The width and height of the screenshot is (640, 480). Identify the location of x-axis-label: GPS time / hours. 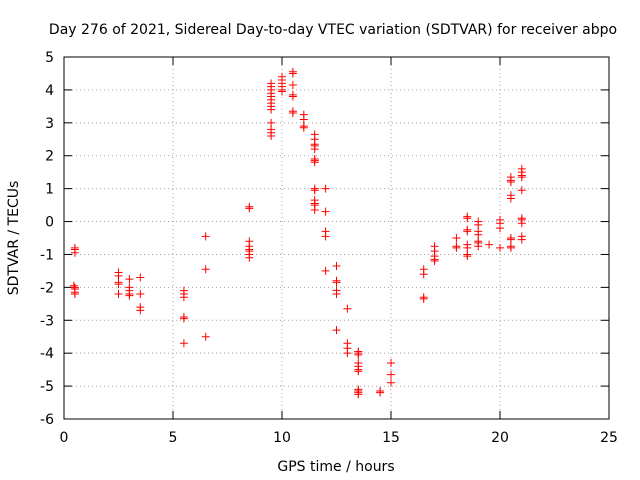
(335, 467).